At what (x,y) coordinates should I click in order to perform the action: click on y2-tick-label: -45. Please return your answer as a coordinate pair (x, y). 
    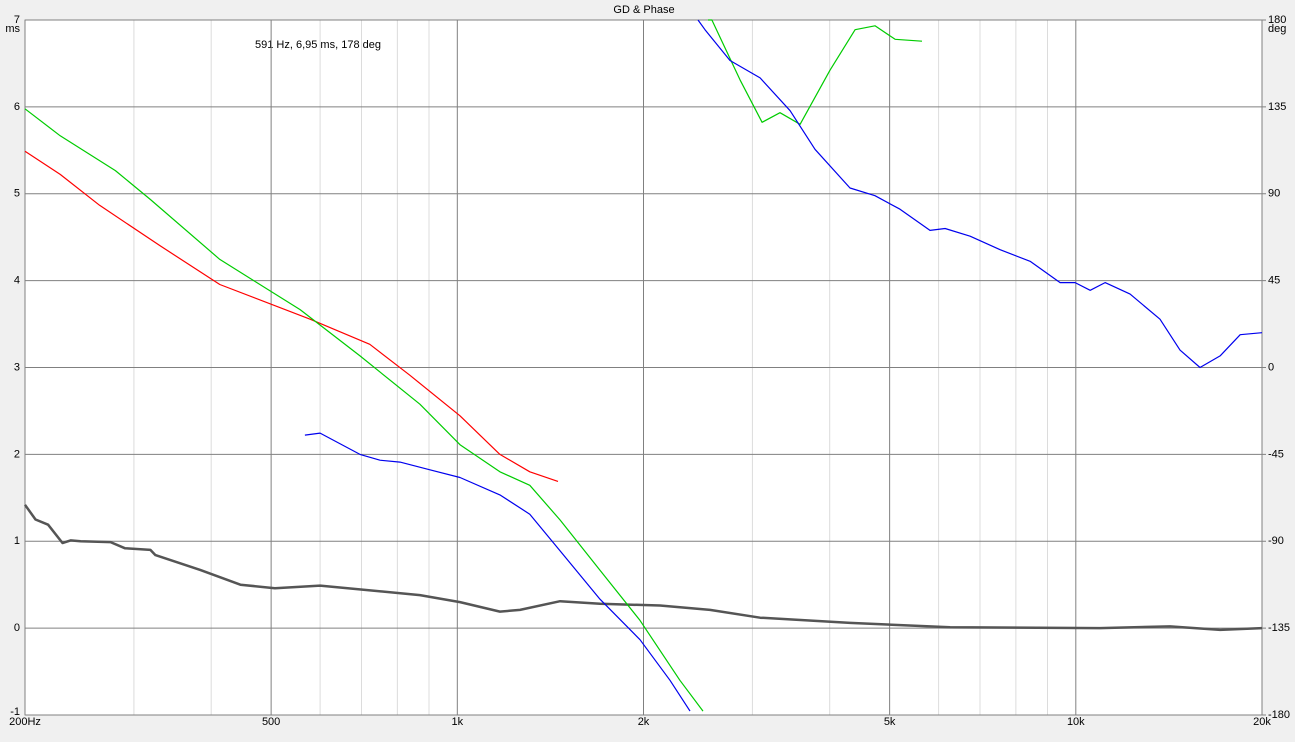
    Looking at the image, I should click on (1276, 454).